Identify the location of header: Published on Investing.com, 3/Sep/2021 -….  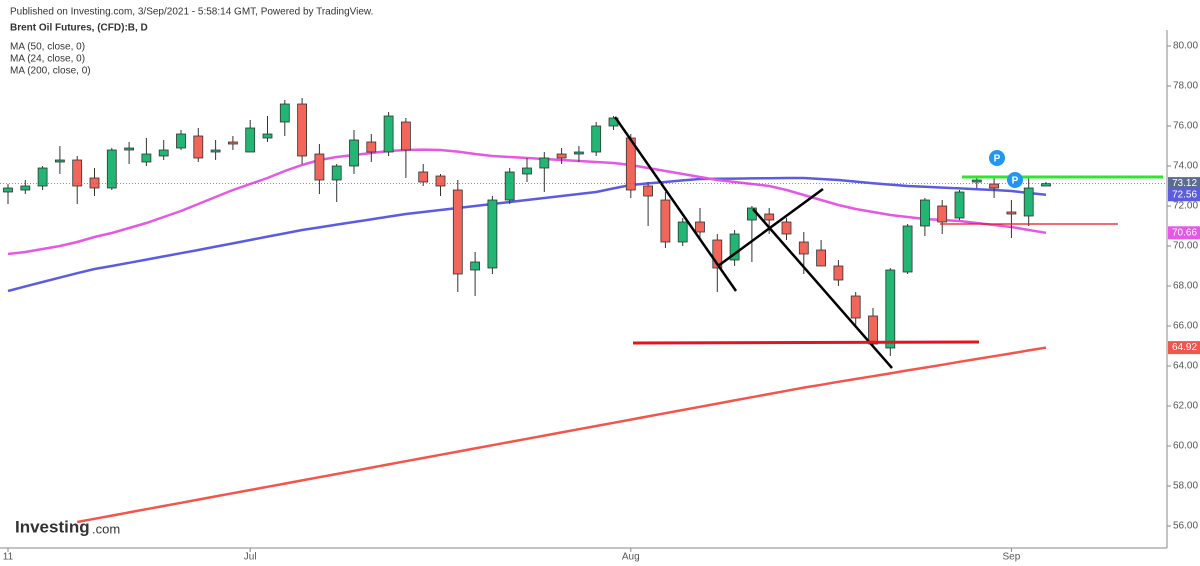
(191, 12).